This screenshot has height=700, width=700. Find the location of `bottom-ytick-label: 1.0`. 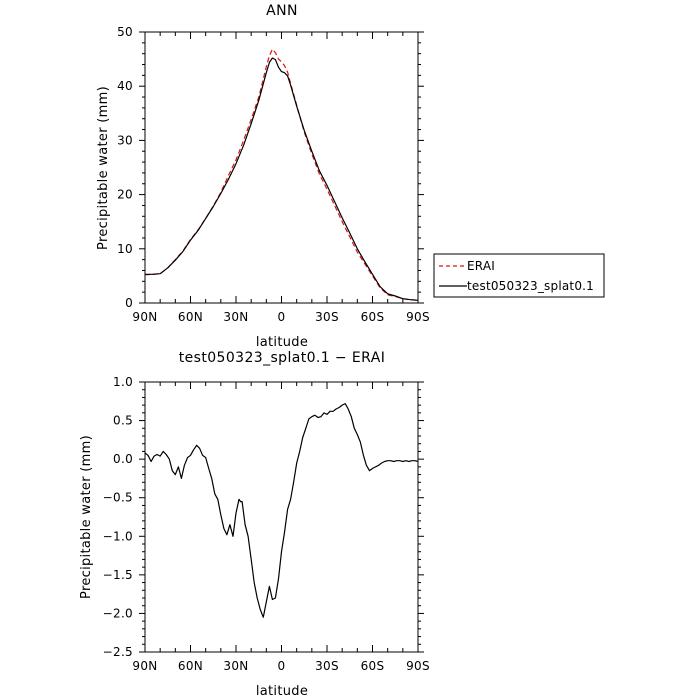

bottom-ytick-label: 1.0 is located at coordinates (123, 382).